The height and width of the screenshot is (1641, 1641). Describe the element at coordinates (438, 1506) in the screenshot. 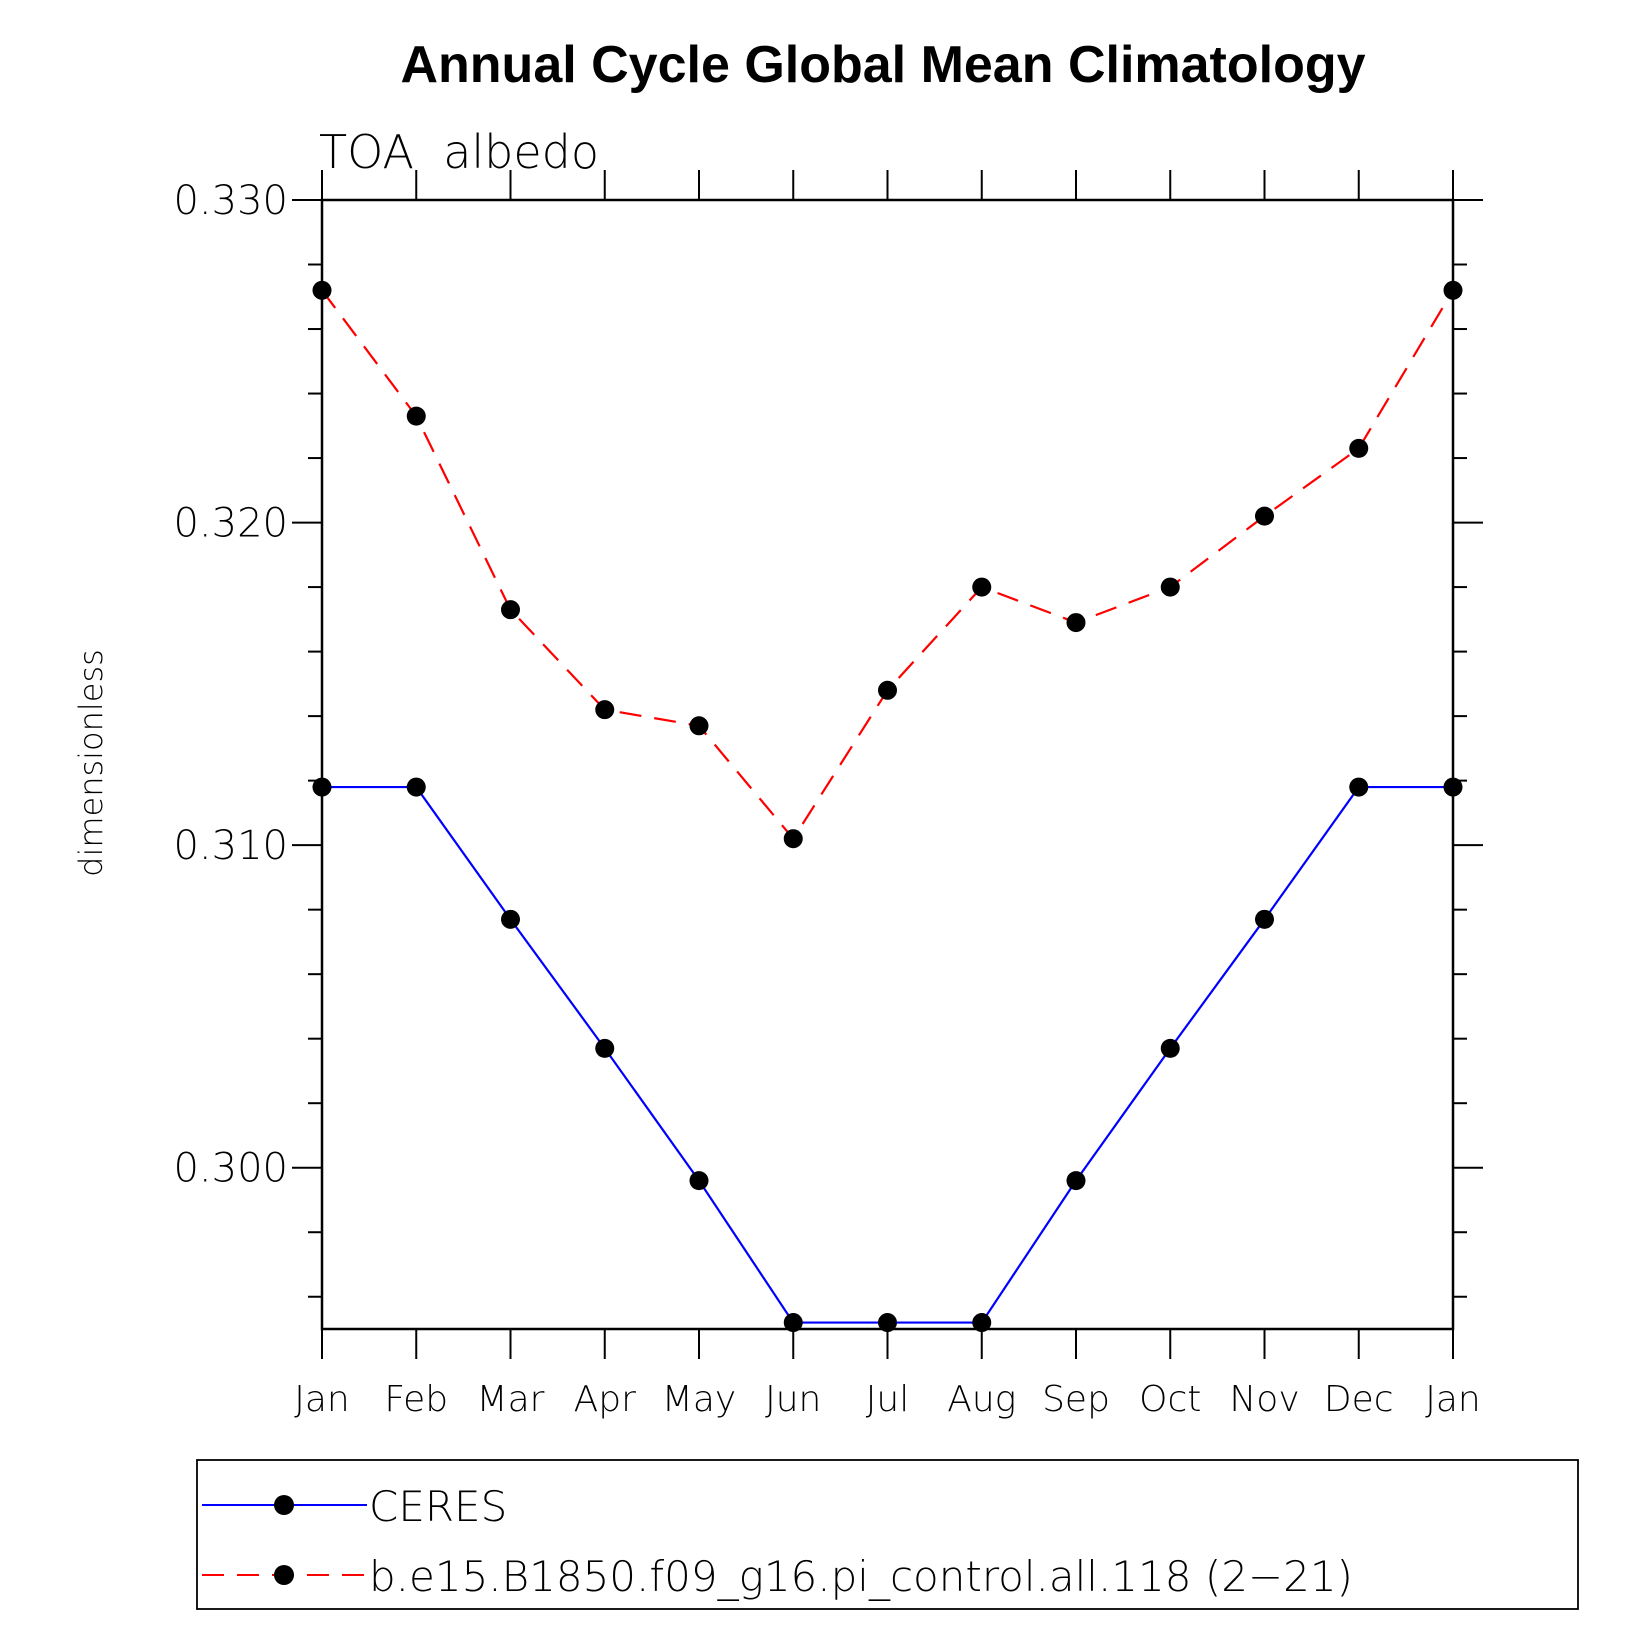

I see `legend-label-ceres: CERES` at that location.